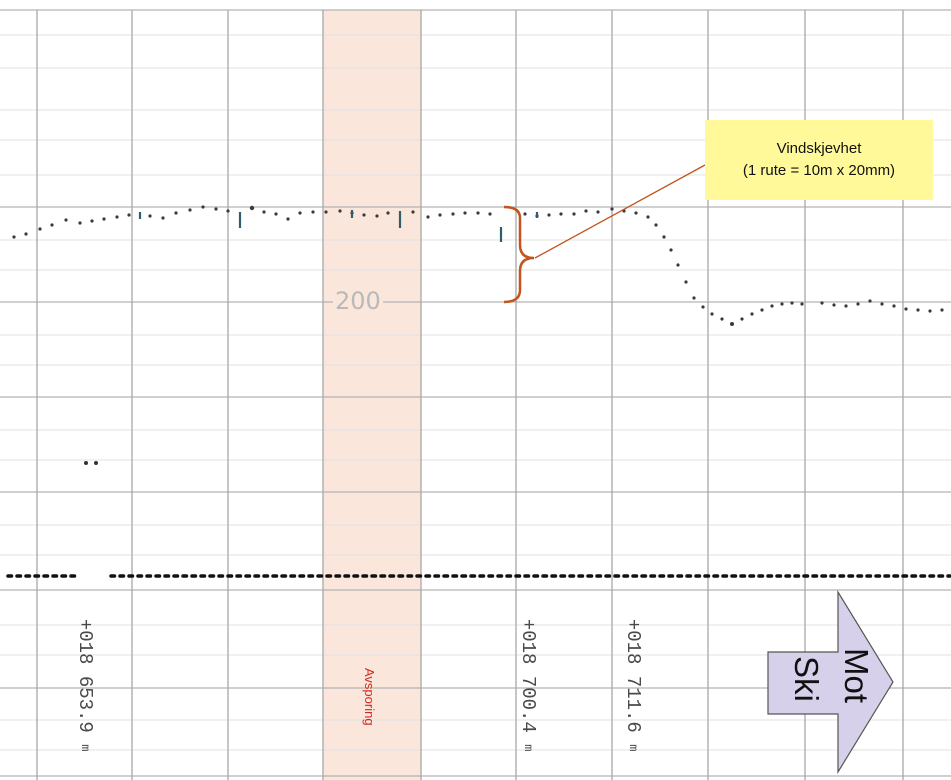 This screenshot has width=951, height=780. What do you see at coordinates (91, 463) in the screenshot?
I see `stray-marks` at bounding box center [91, 463].